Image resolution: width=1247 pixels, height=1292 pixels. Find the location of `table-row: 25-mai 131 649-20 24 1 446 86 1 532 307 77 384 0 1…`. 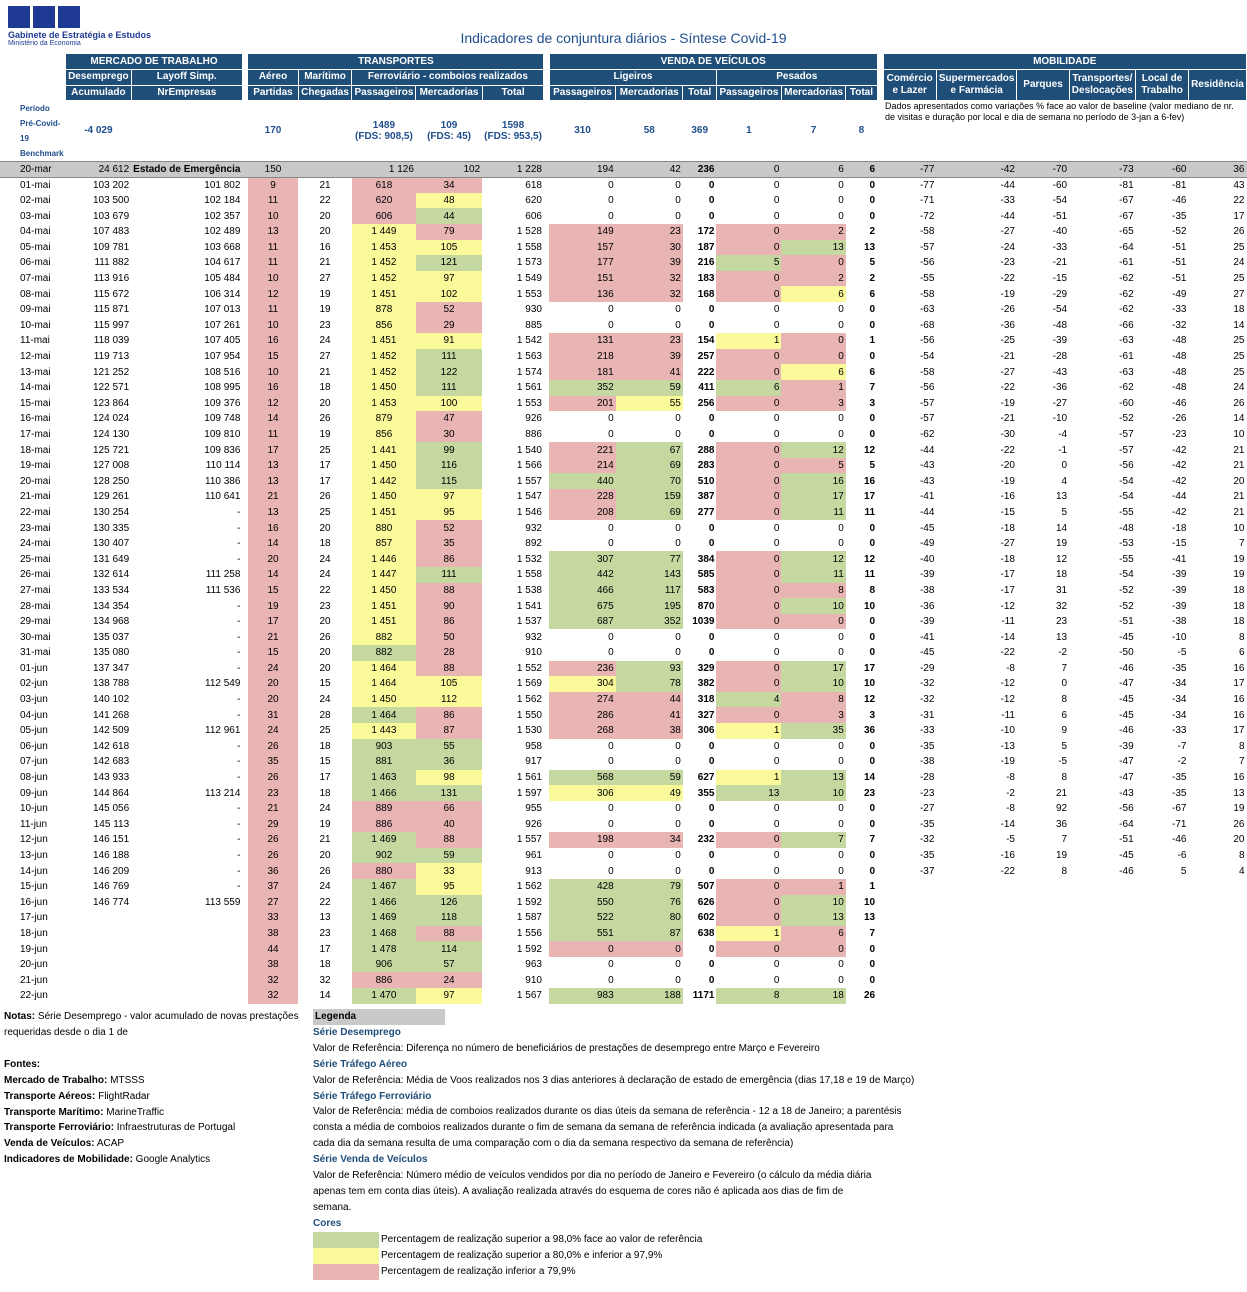

table-row: 25-mai 131 649-20 24 1 446 86 1 532 307 77 384 0 1… is located at coordinates (623, 559).